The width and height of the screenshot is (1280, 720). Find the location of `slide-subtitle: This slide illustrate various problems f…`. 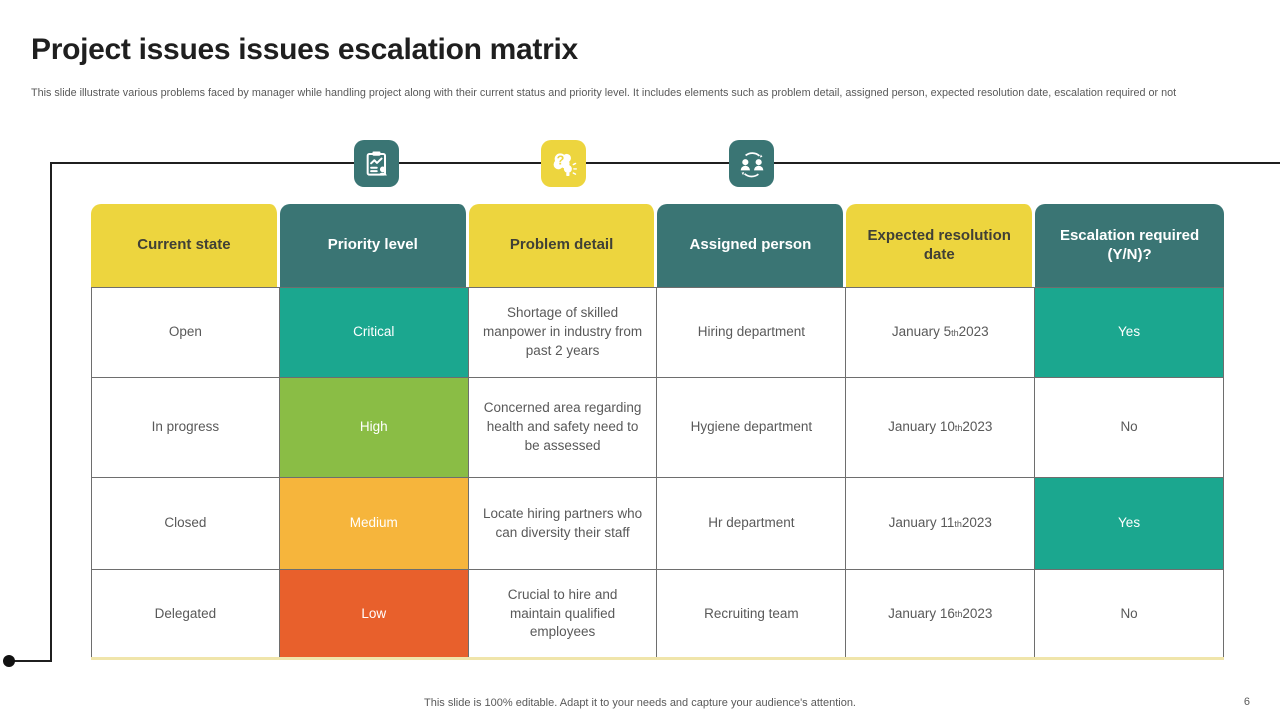

slide-subtitle: This slide illustrate various problems f… is located at coordinates (604, 93).